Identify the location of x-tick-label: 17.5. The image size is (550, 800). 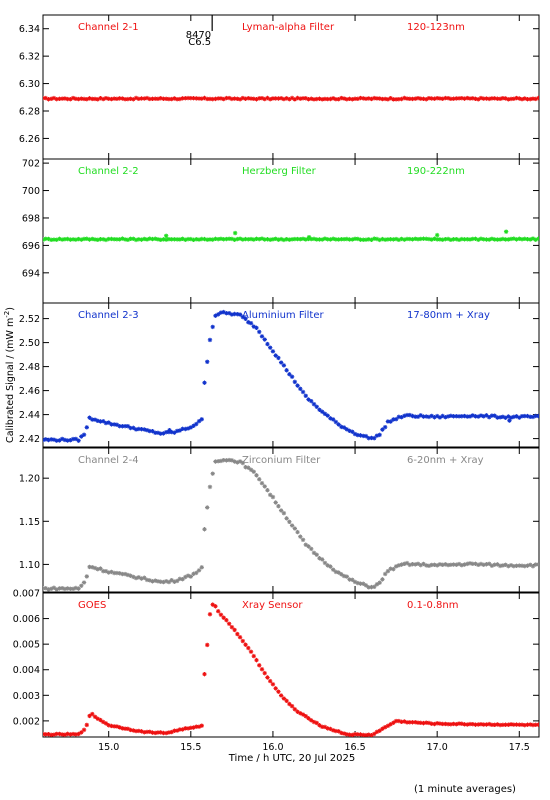
(519, 747).